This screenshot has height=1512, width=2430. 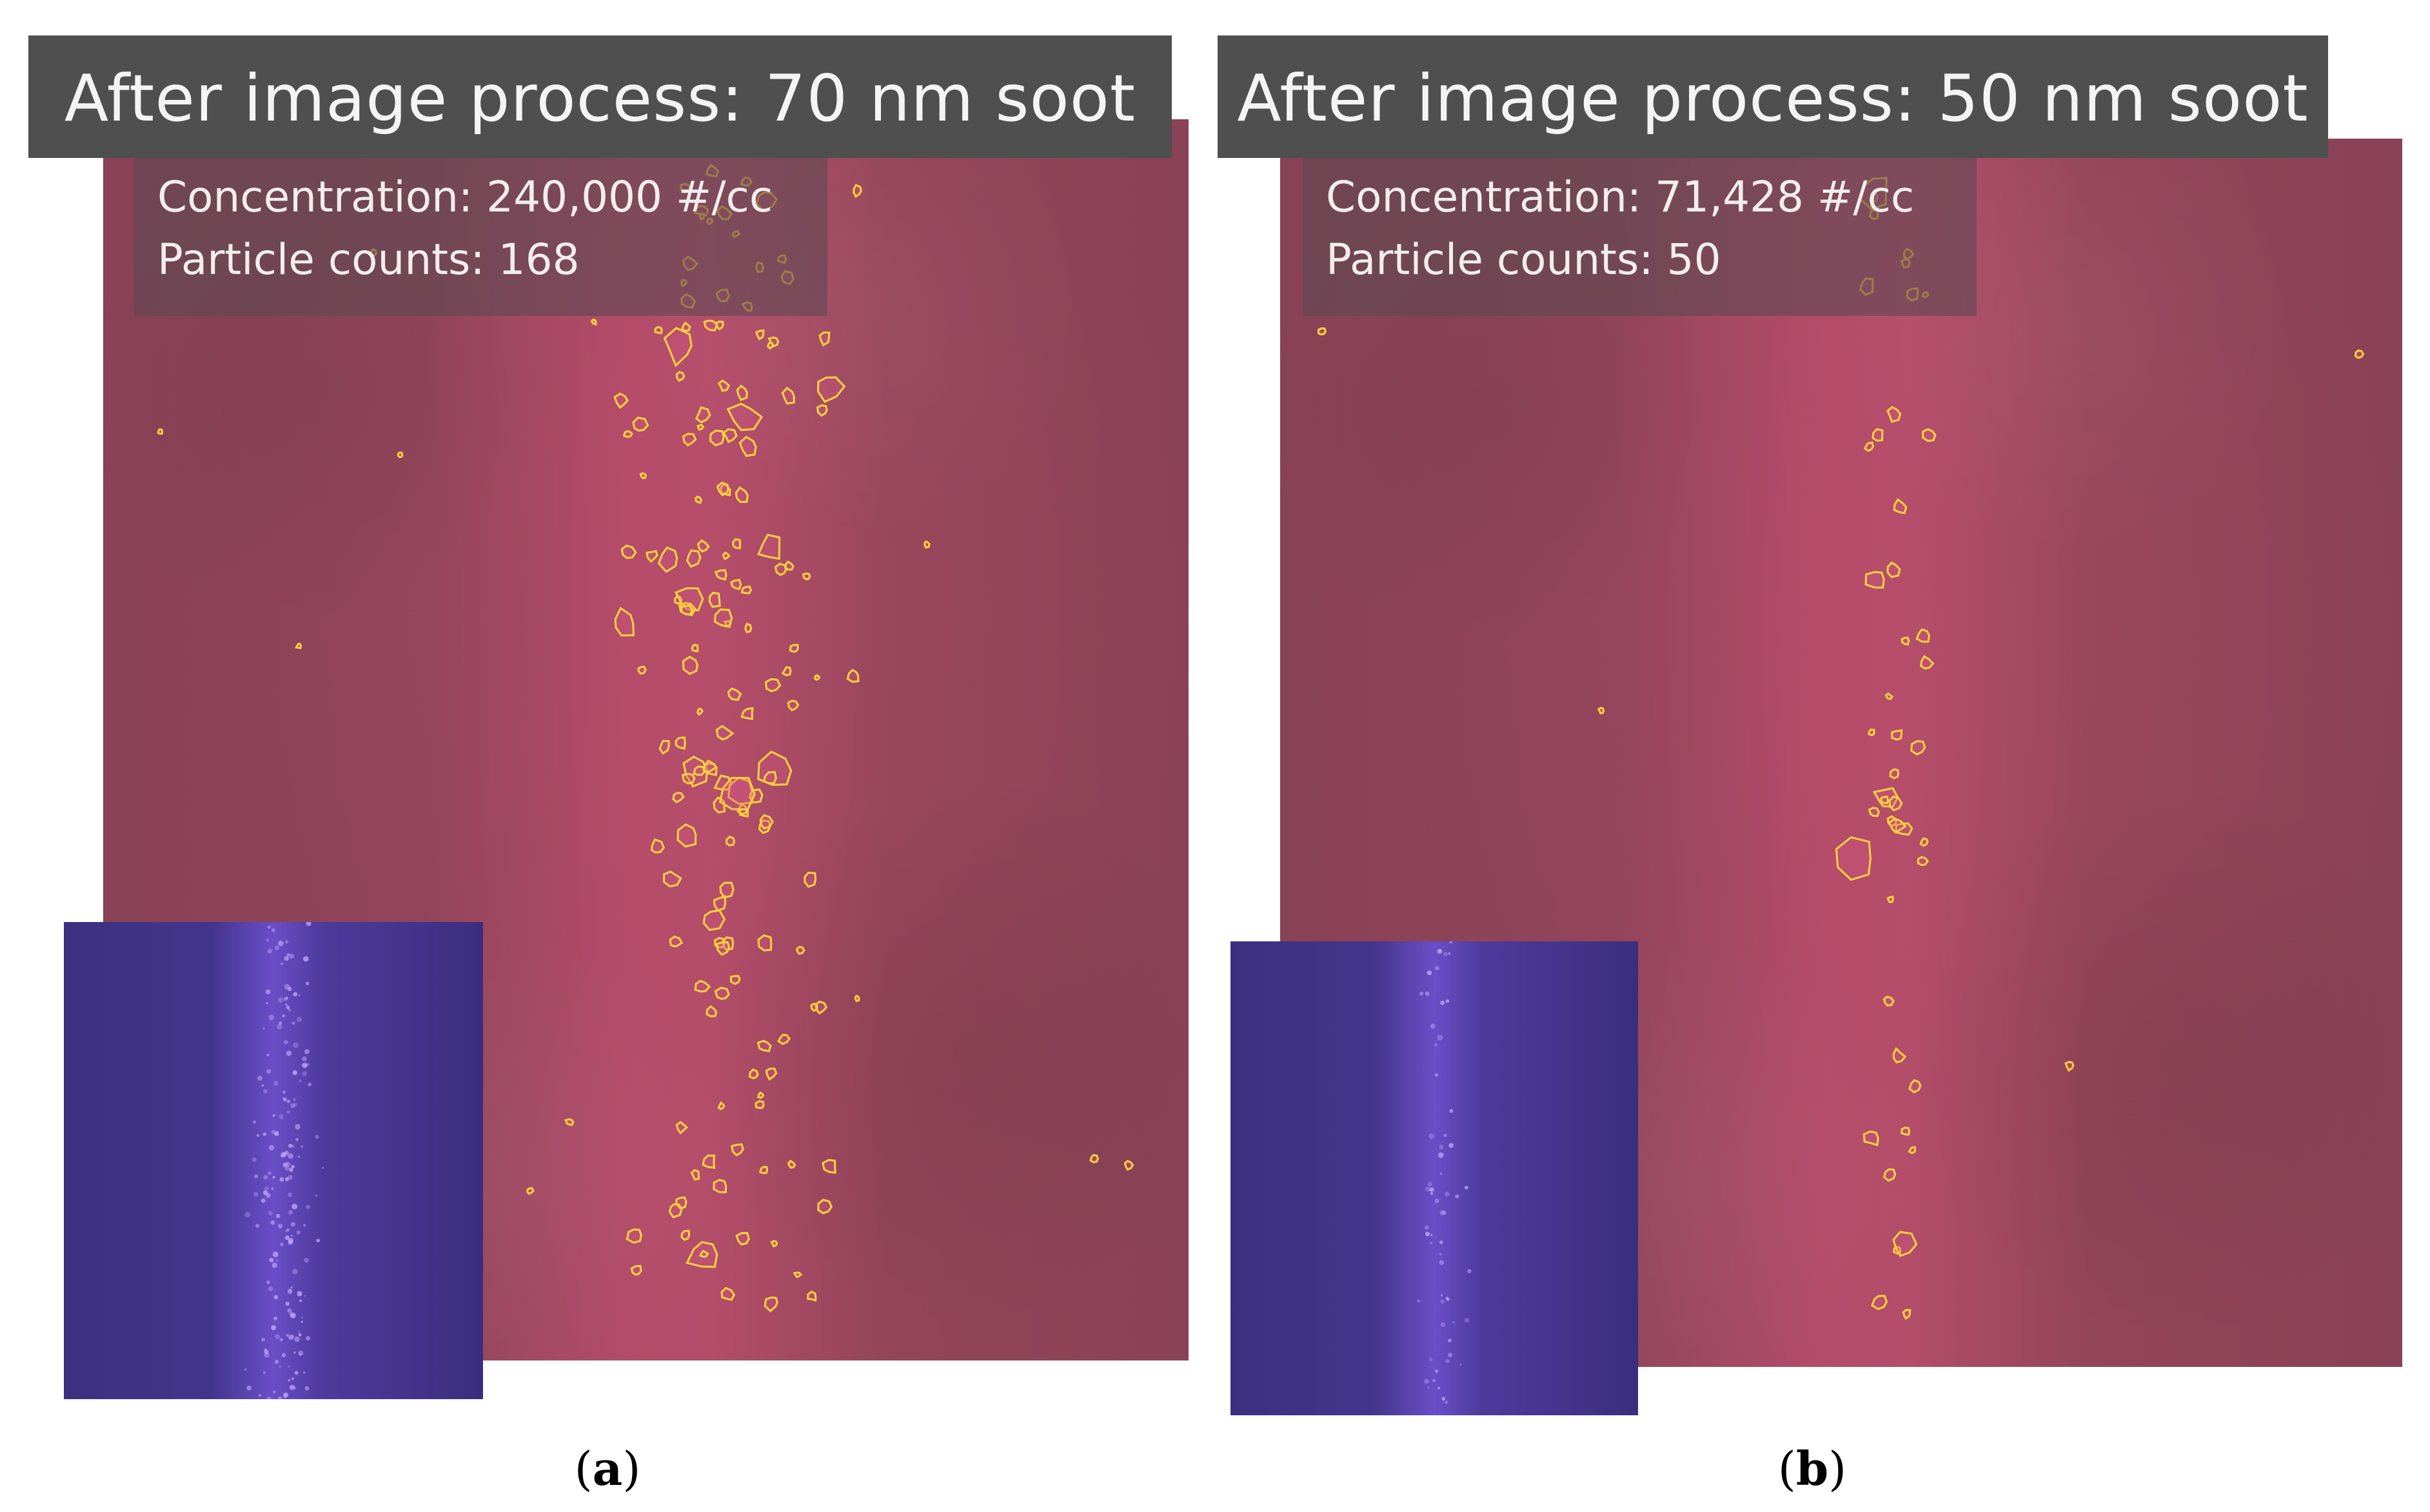 What do you see at coordinates (1838, 1469) in the screenshot?
I see `caption-b-close: )` at bounding box center [1838, 1469].